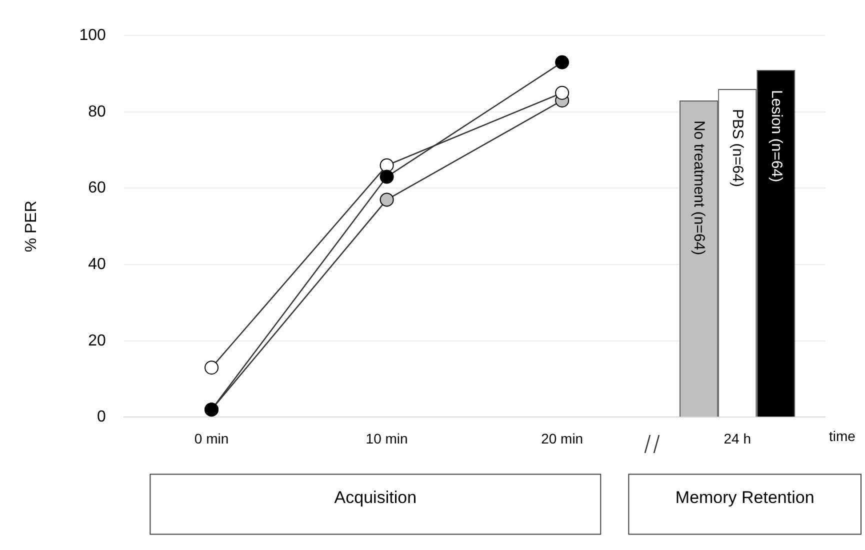 Image resolution: width=865 pixels, height=550 pixels. I want to click on y-axis-title: % PER, so click(31, 226).